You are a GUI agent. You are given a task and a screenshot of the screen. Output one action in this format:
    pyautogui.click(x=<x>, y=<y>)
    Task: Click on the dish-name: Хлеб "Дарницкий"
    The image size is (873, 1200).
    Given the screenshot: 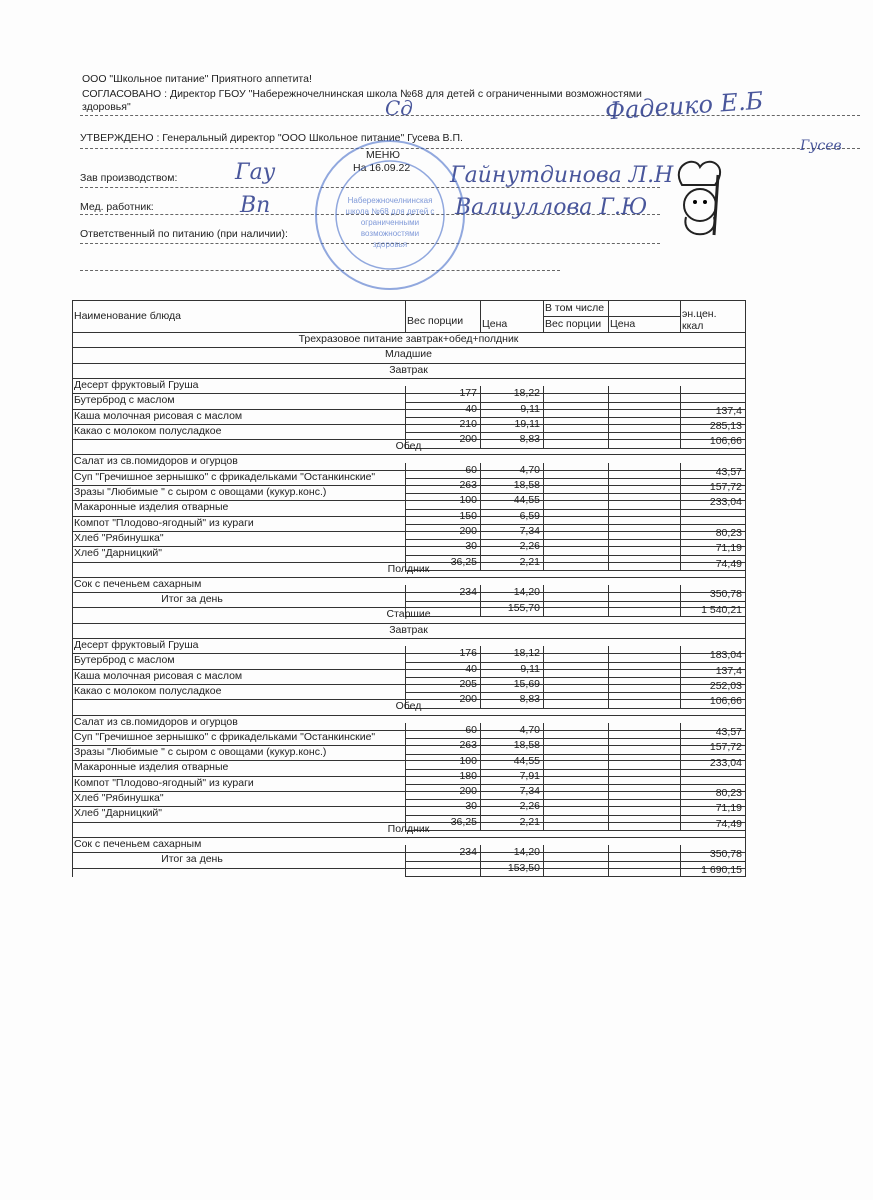 What is the action you would take?
    pyautogui.click(x=118, y=813)
    